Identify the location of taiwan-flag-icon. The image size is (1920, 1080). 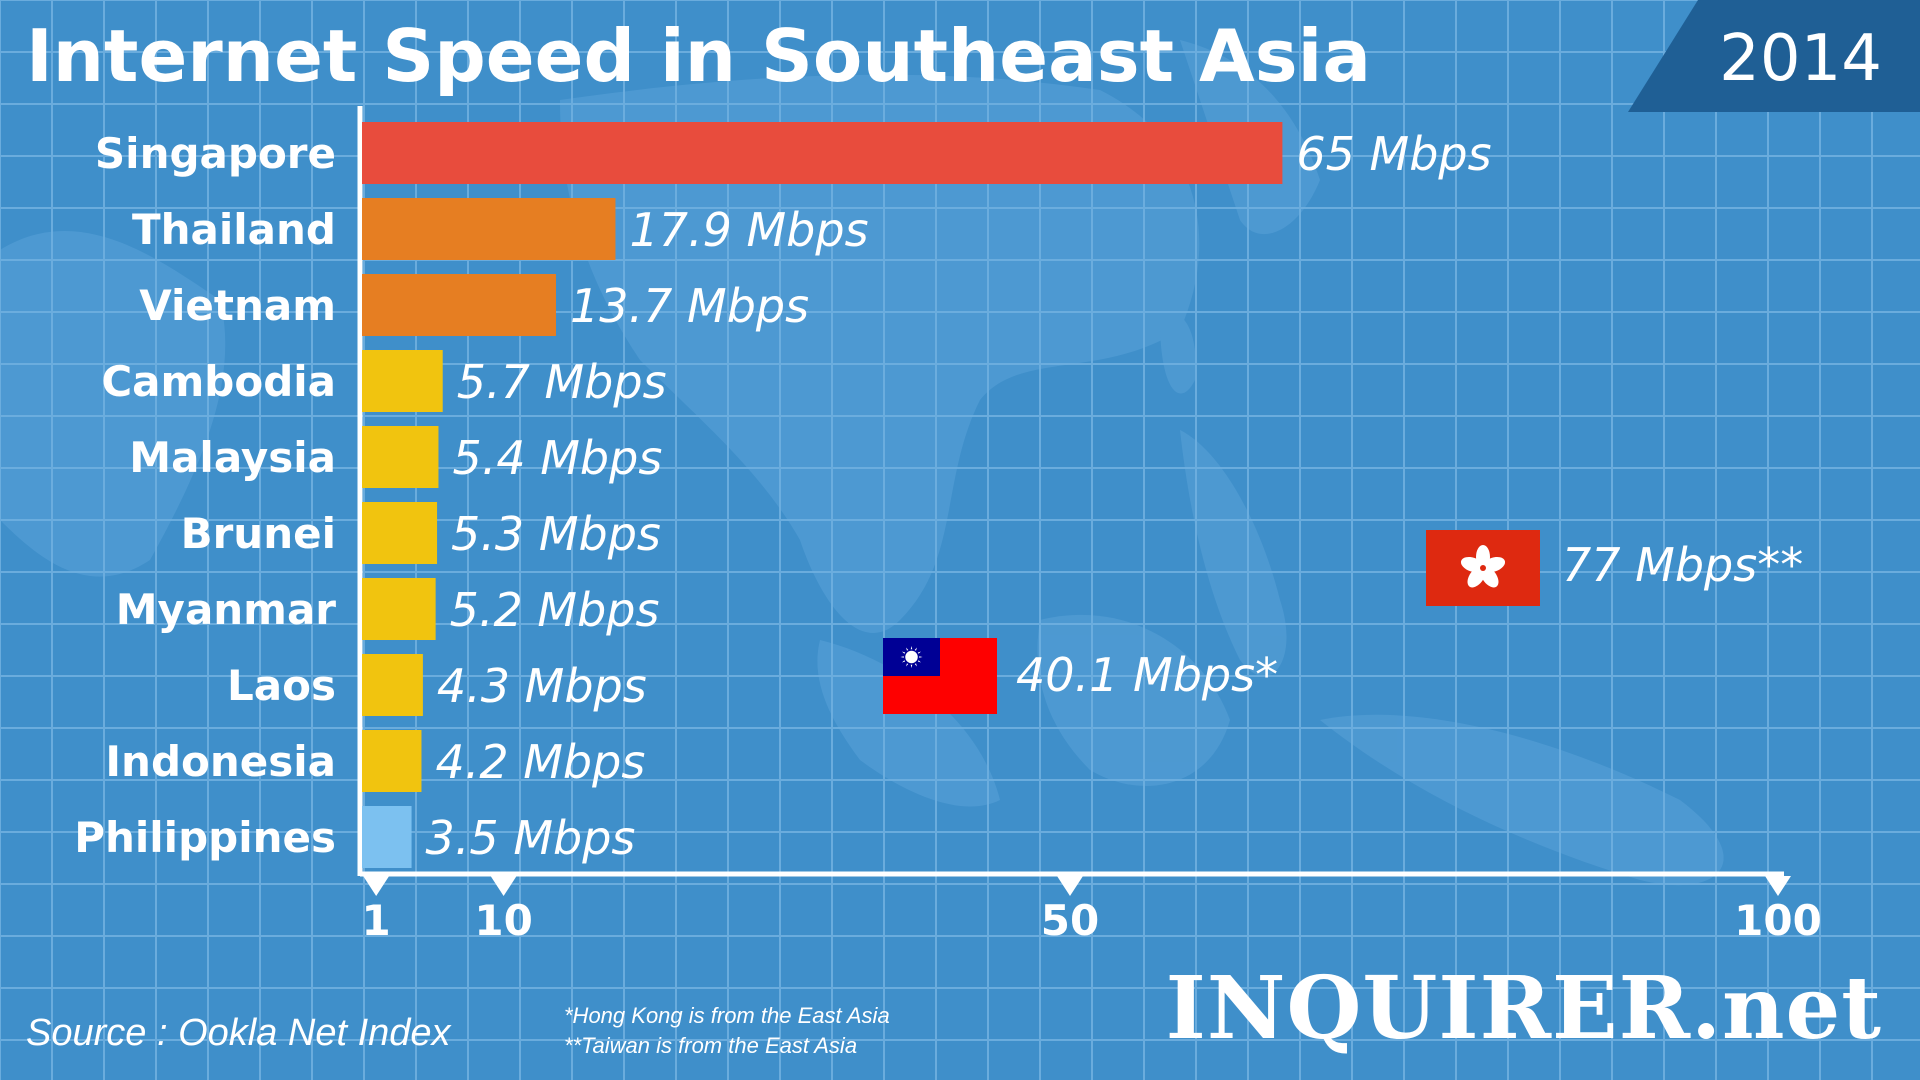
(940, 676).